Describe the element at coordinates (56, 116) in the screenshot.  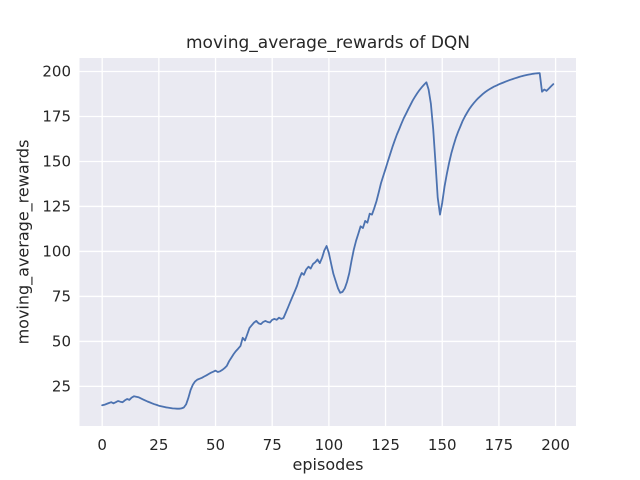
I see `y-tick-label: 175` at that location.